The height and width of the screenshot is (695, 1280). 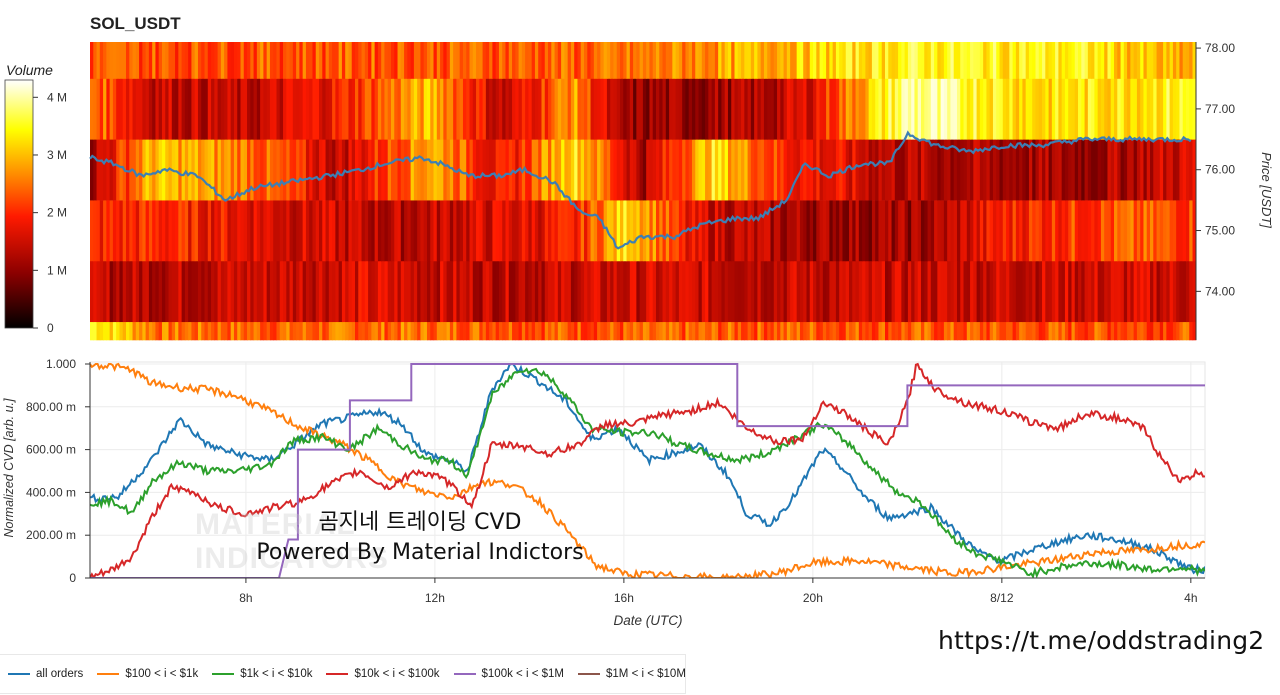 I want to click on cvd-y-tick-label: 0, so click(x=72, y=578).